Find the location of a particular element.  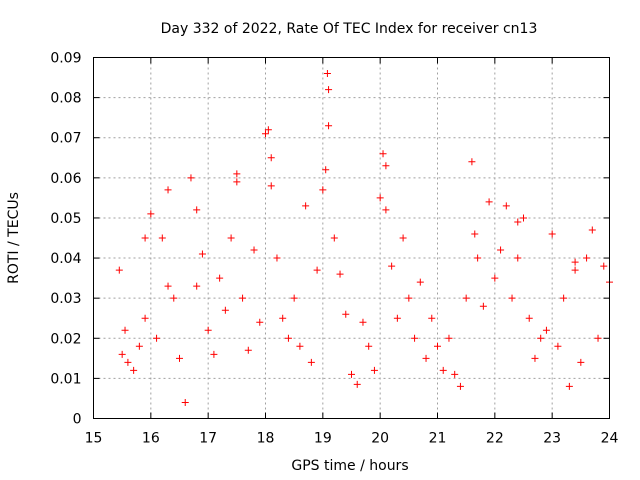

y-tick-label: 0.07 is located at coordinates (65, 139).